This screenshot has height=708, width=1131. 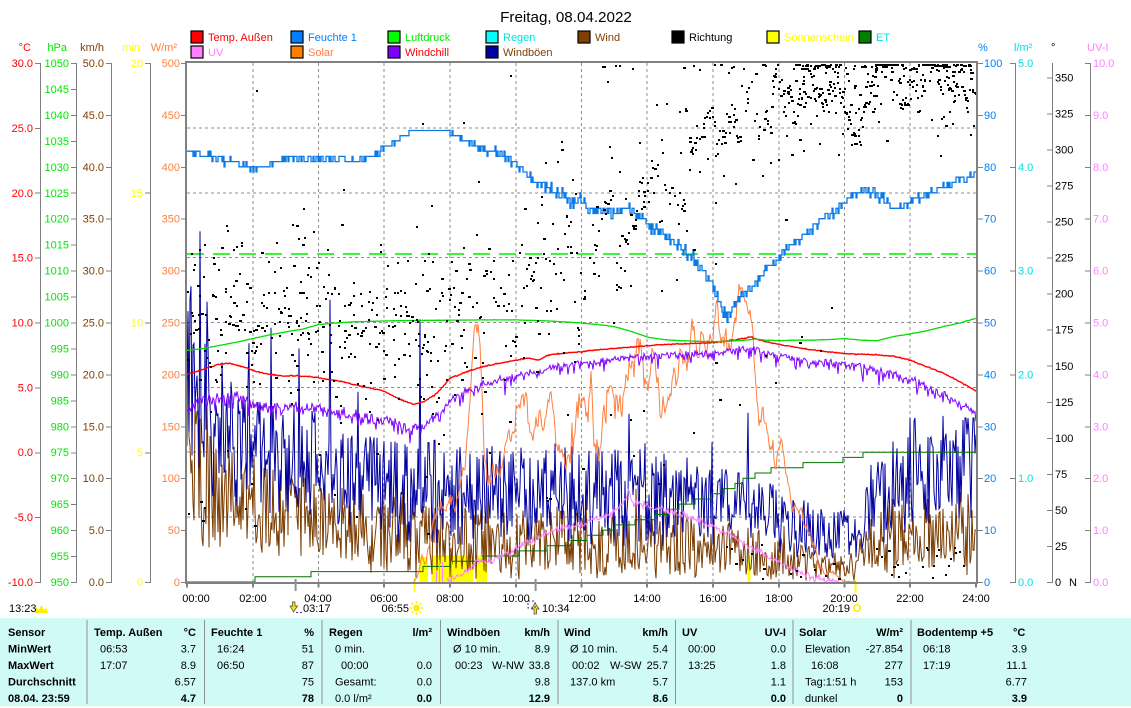 I want to click on svg-text: 1010, so click(x=57, y=272).